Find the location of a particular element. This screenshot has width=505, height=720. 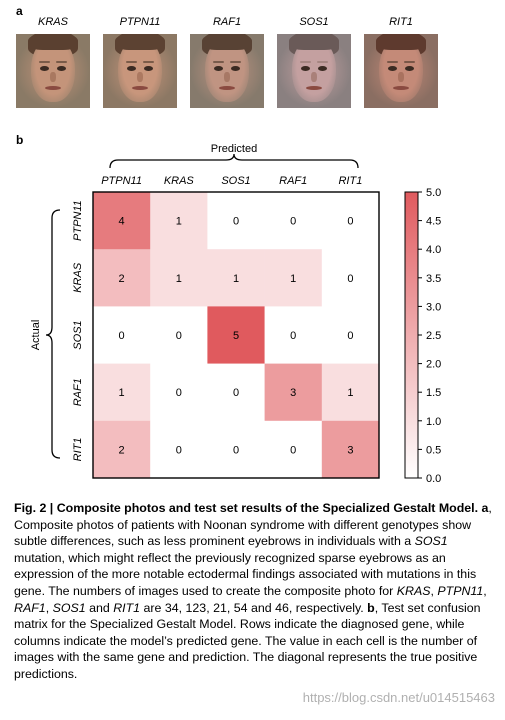

composite-face-ptpn11 is located at coordinates (140, 71).